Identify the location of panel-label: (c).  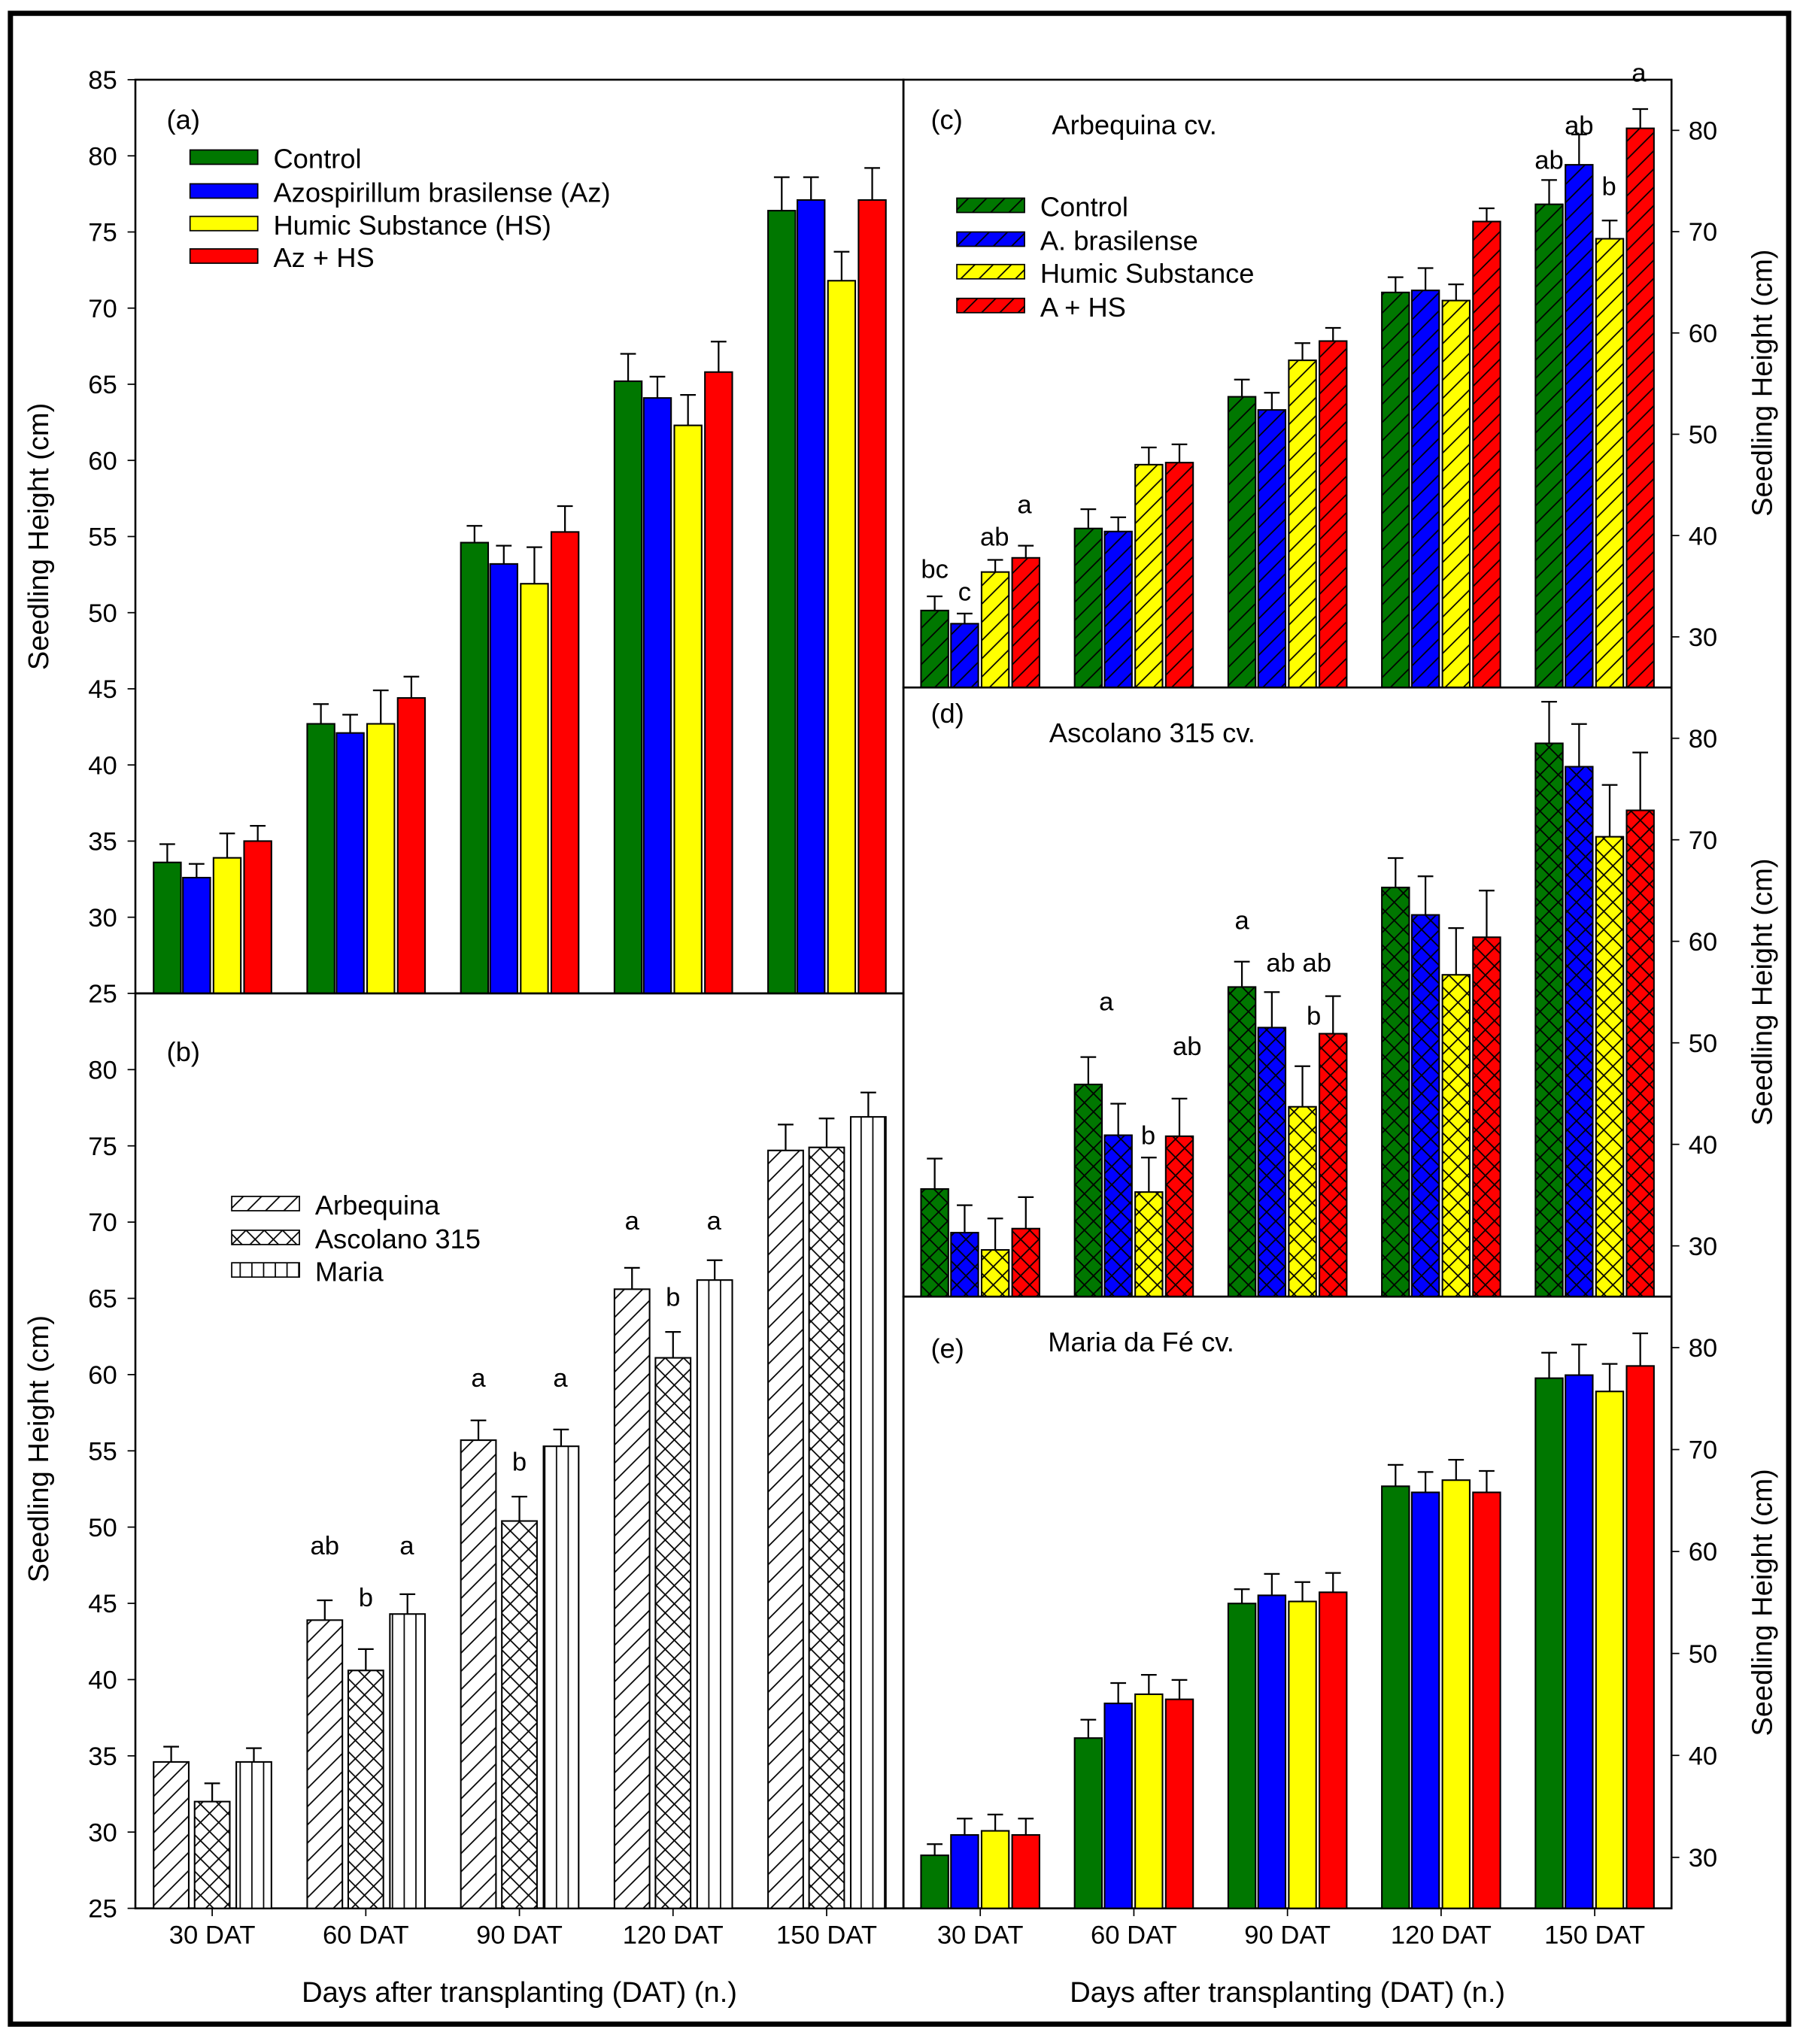
(946, 120).